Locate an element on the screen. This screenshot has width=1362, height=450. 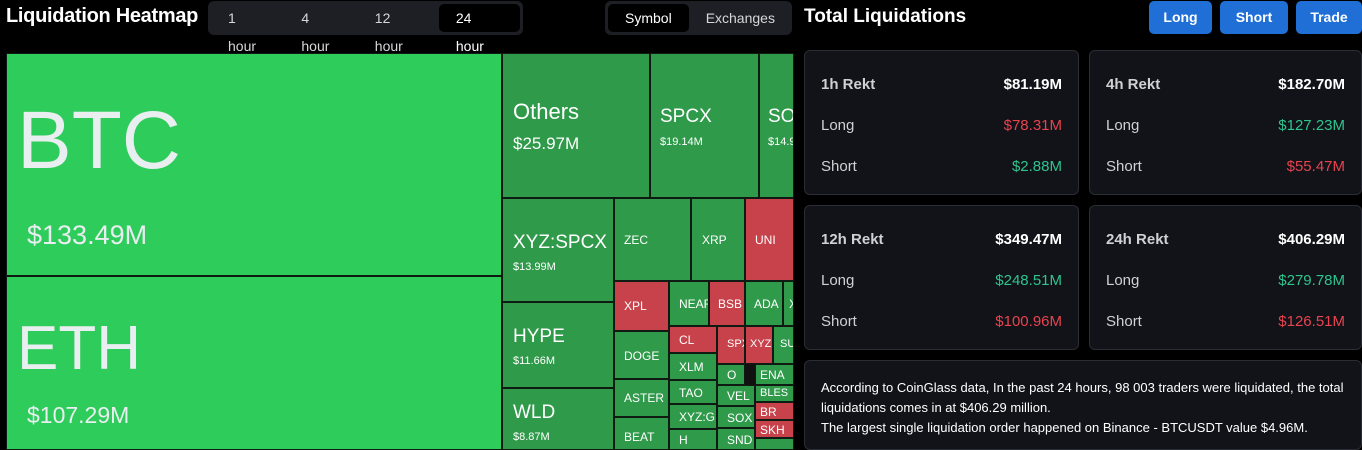
card-title: 1h Rekt is located at coordinates (848, 84).